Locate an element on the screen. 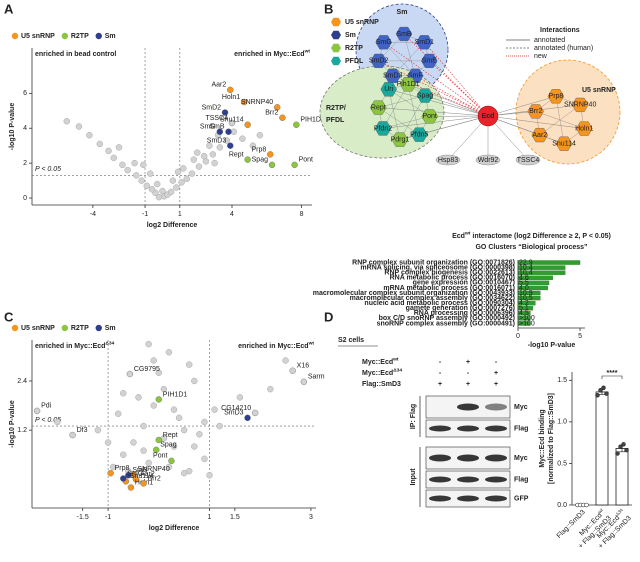 The width and height of the screenshot is (640, 562). group-title: Sm is located at coordinates (402, 12).